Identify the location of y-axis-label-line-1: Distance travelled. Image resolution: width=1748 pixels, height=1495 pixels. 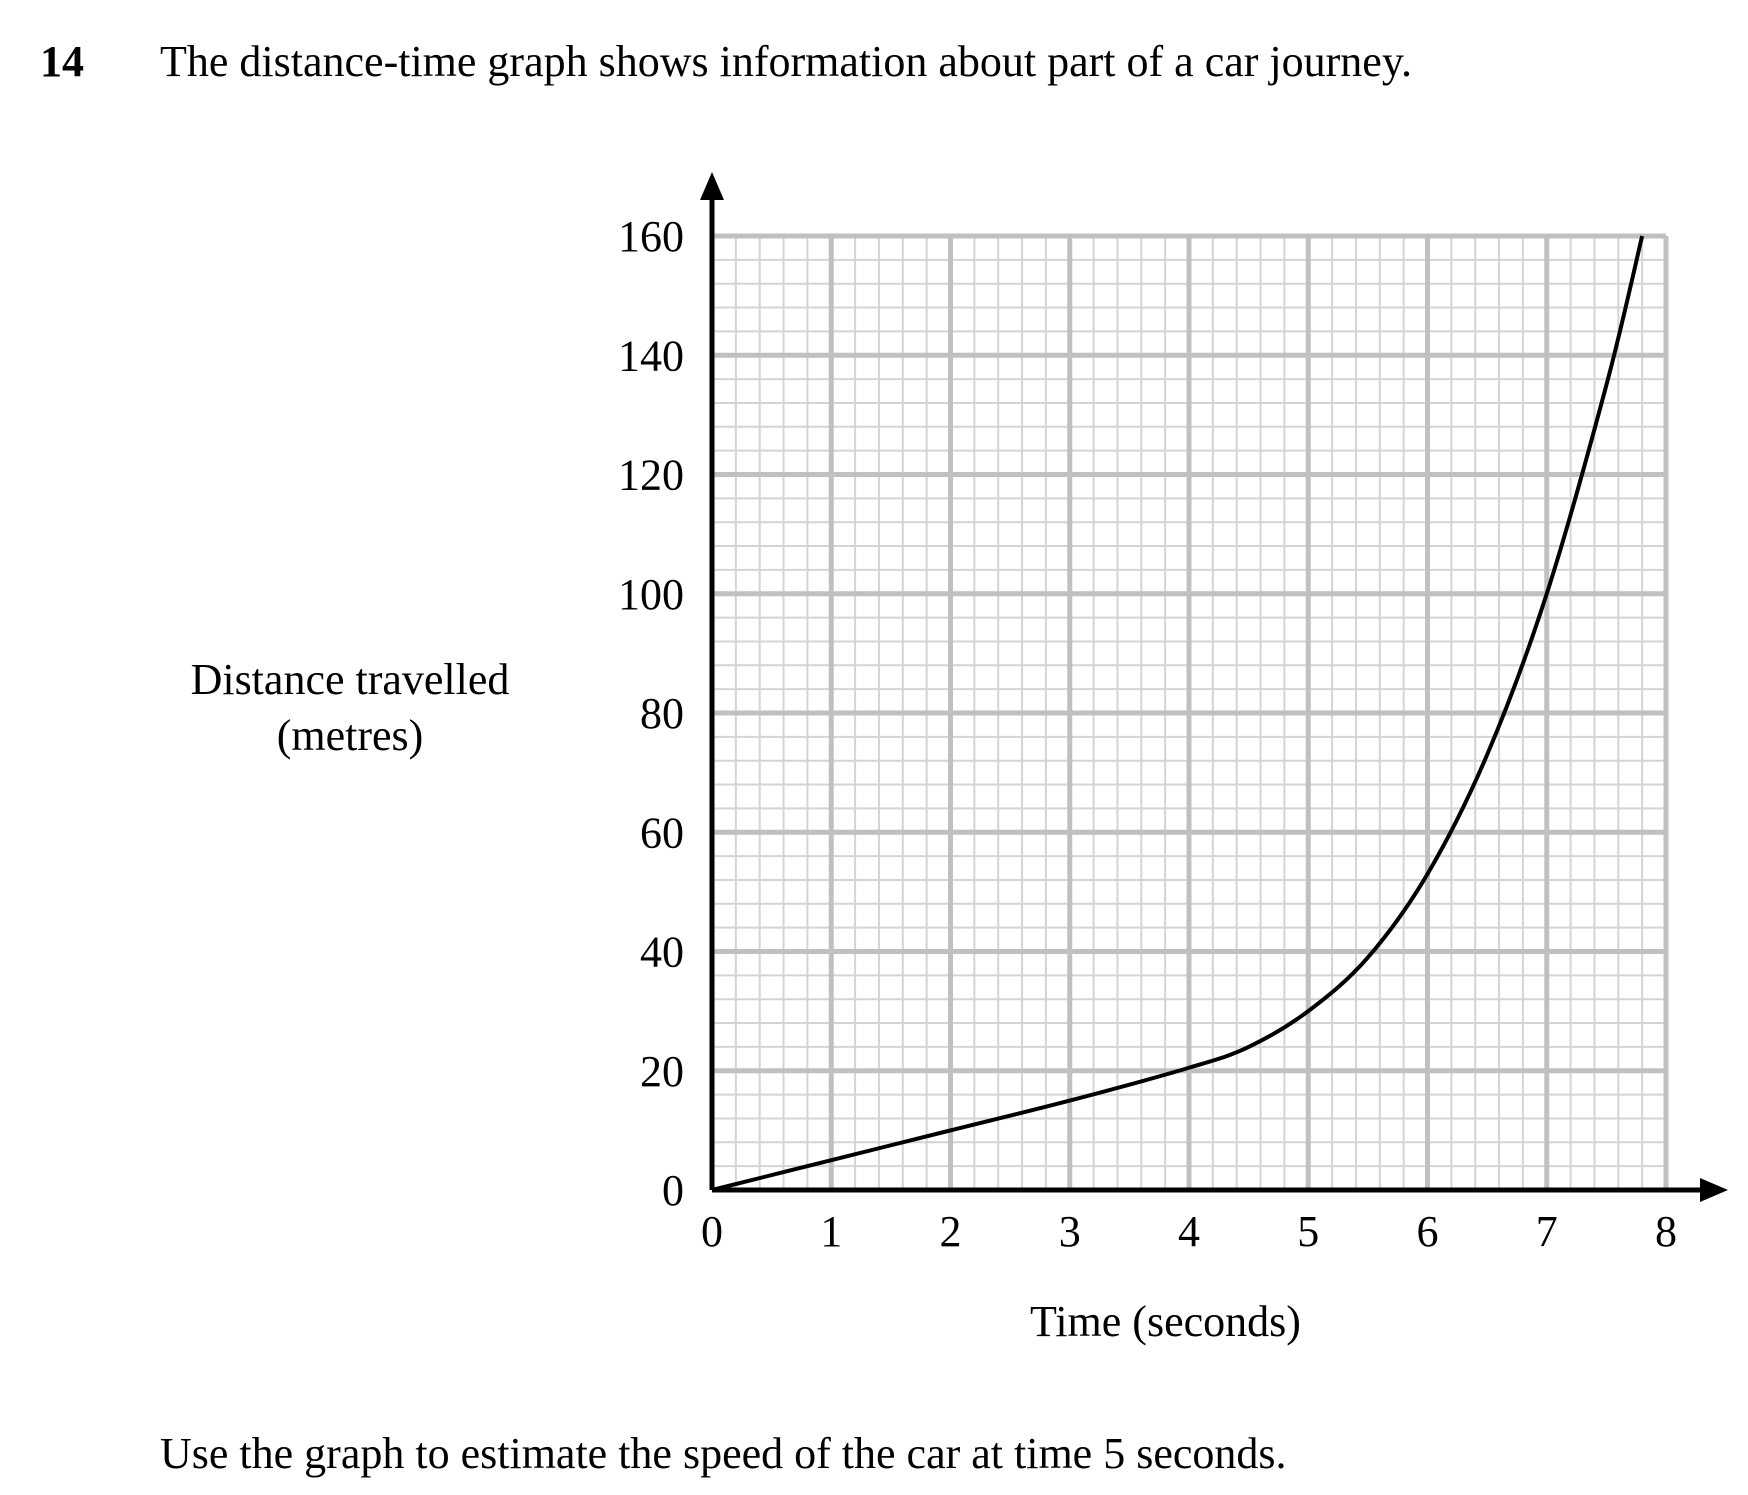
(350, 679).